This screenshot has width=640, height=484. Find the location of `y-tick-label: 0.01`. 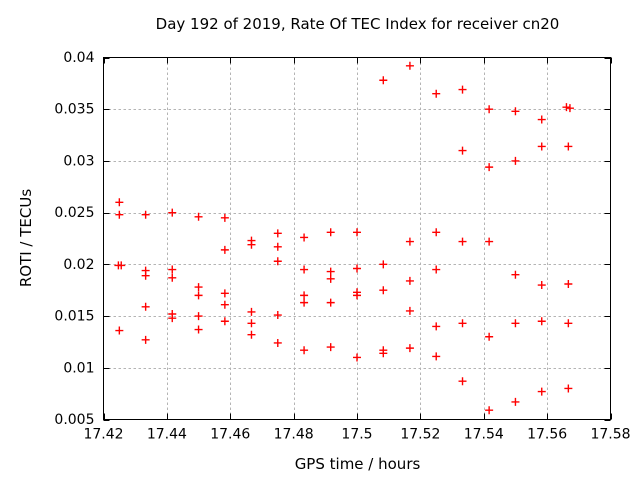

y-tick-label: 0.01 is located at coordinates (78, 368).